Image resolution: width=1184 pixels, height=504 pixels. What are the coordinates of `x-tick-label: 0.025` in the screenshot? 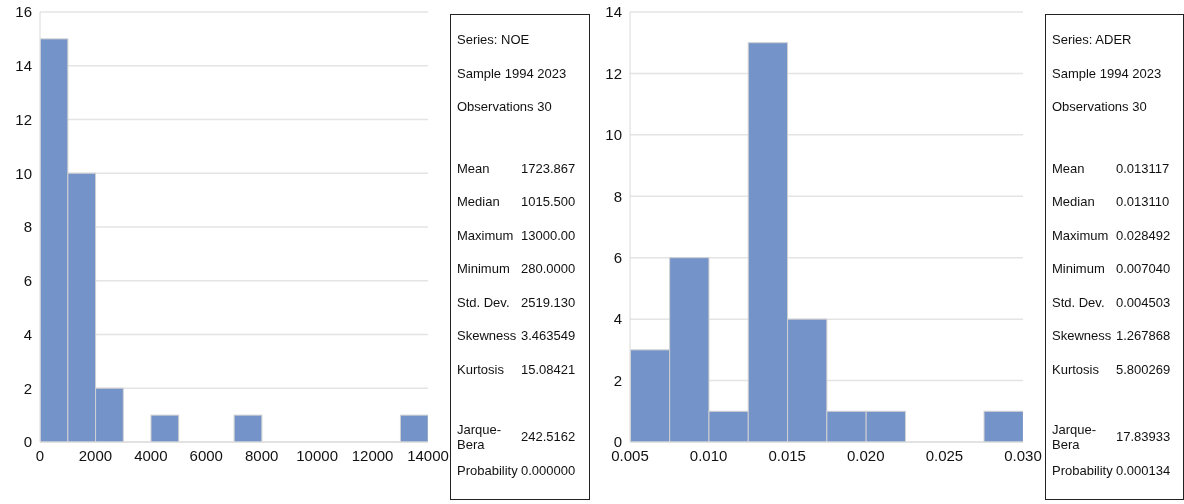 It's located at (944, 455).